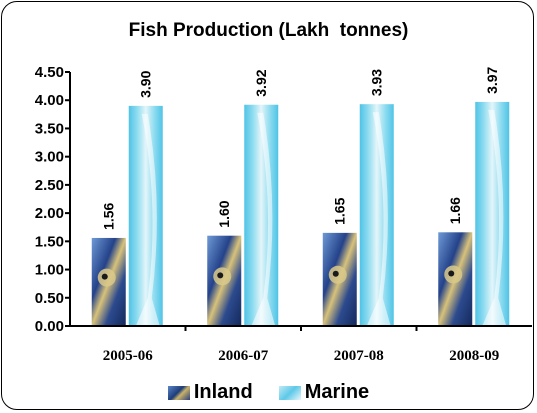 This screenshot has height=413, width=537. I want to click on y-tick-label: 0.00, so click(49, 326).